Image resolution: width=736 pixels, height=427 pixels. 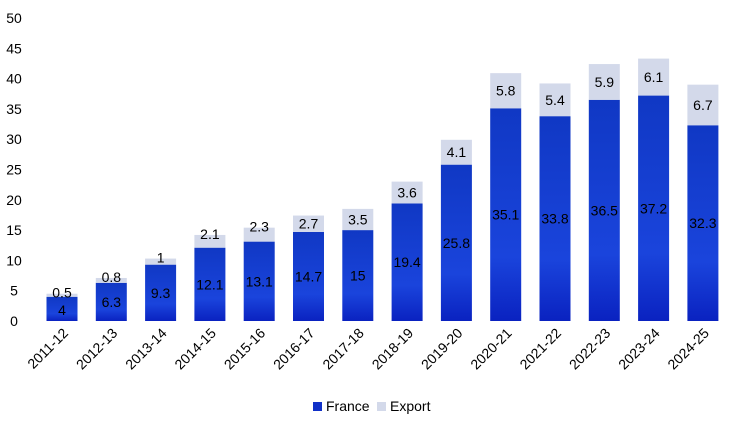 I want to click on legend-label: Export, so click(x=410, y=406).